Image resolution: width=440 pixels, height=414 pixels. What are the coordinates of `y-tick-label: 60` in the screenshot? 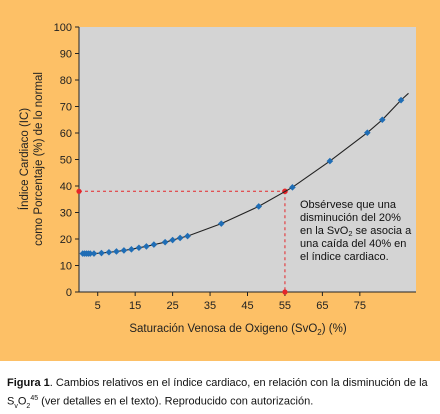 It's located at (66, 134).